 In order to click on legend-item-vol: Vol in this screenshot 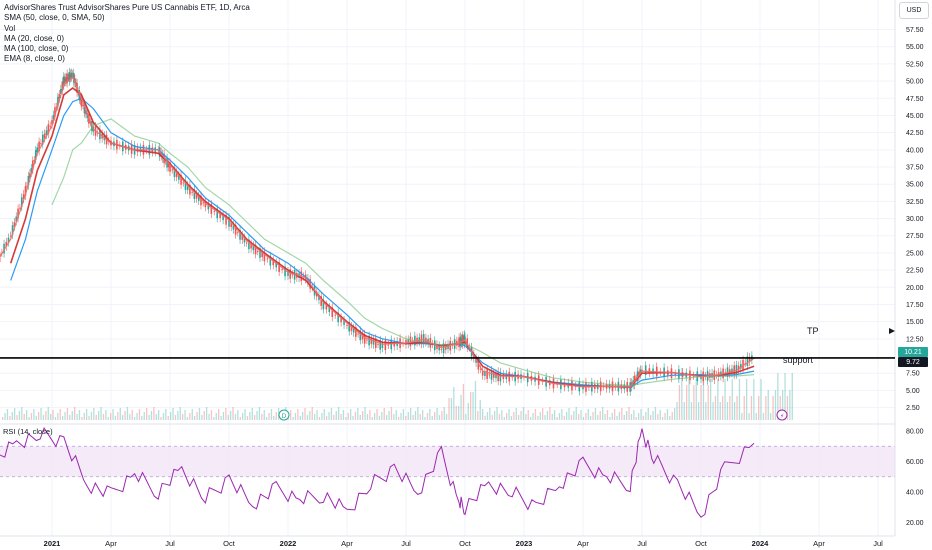, I will do `click(10, 28)`.